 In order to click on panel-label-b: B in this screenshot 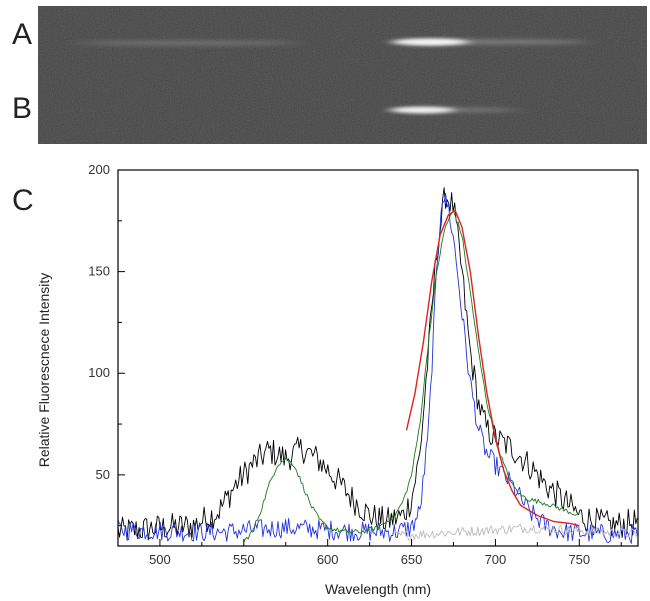, I will do `click(22, 109)`.